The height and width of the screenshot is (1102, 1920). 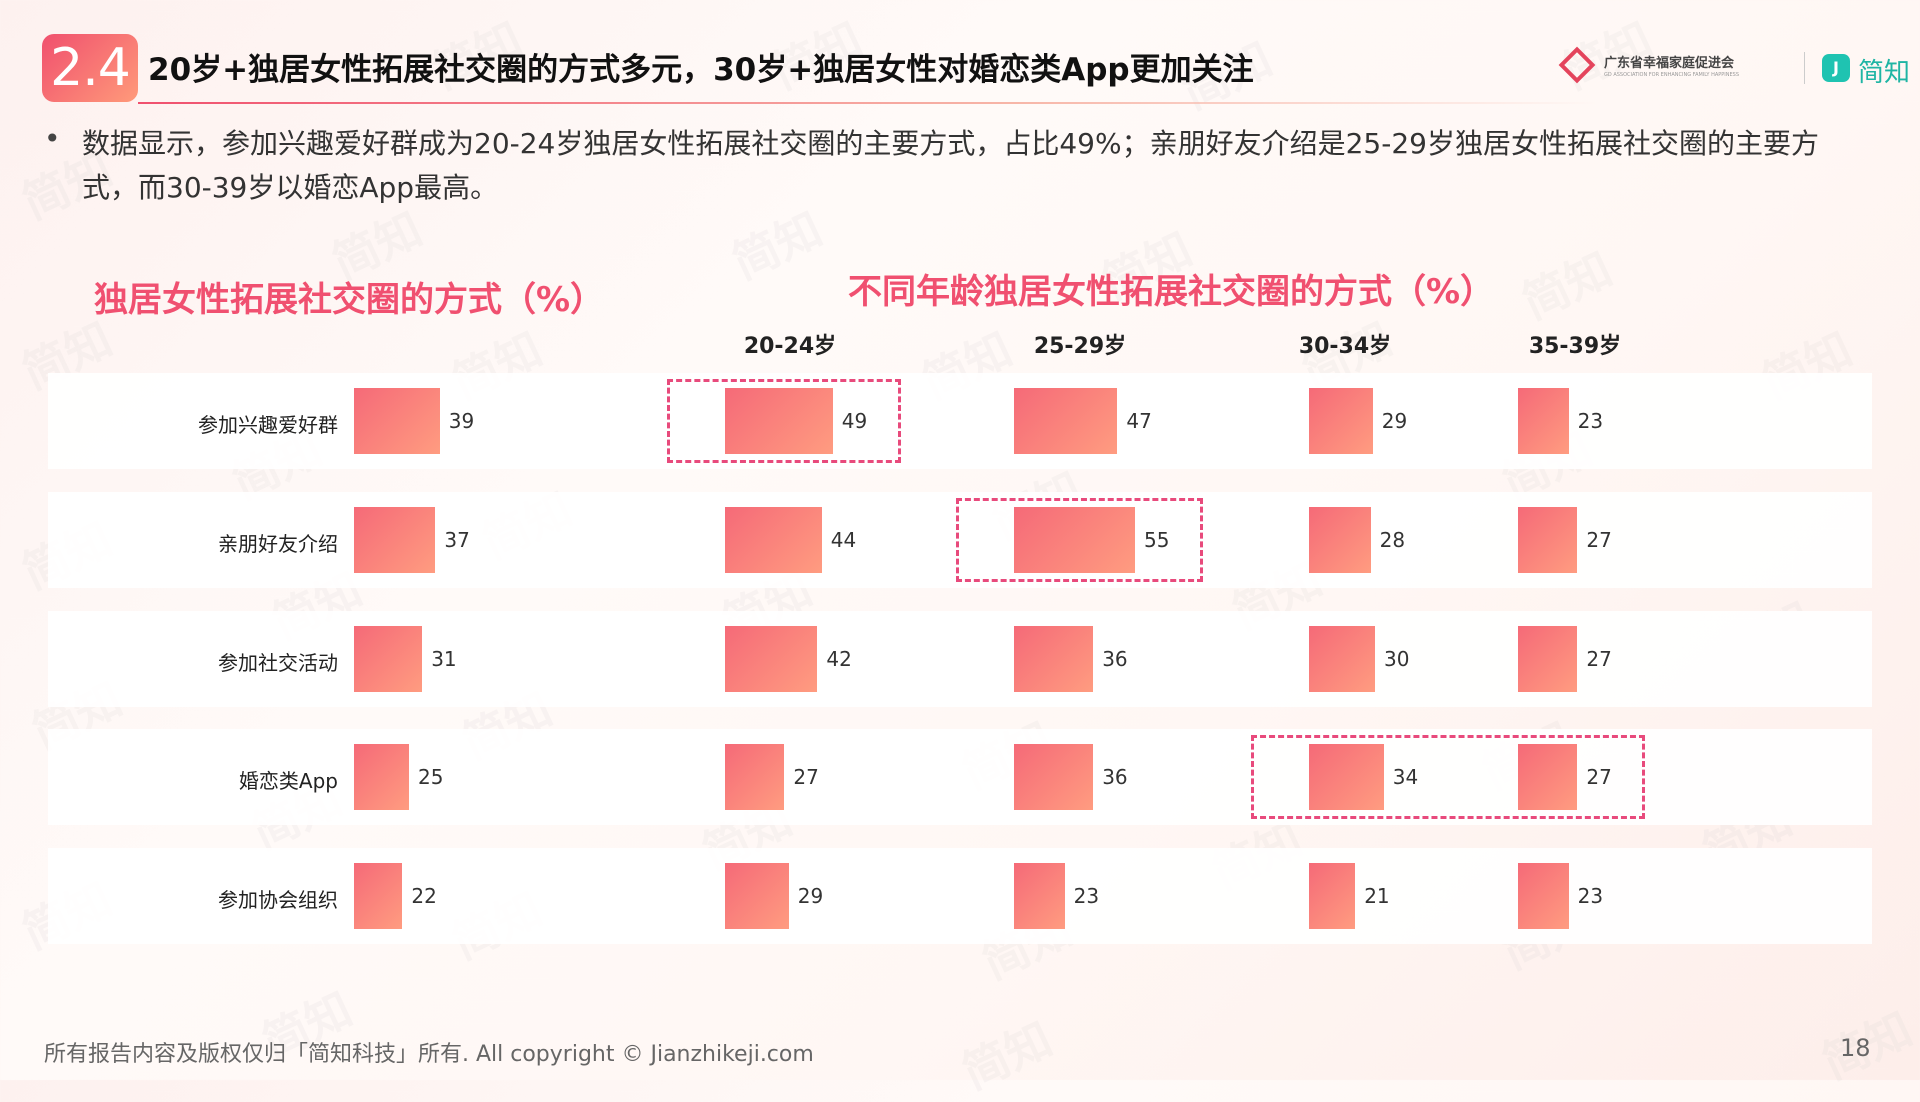 I want to click on age-value-label: 34, so click(x=1405, y=777).